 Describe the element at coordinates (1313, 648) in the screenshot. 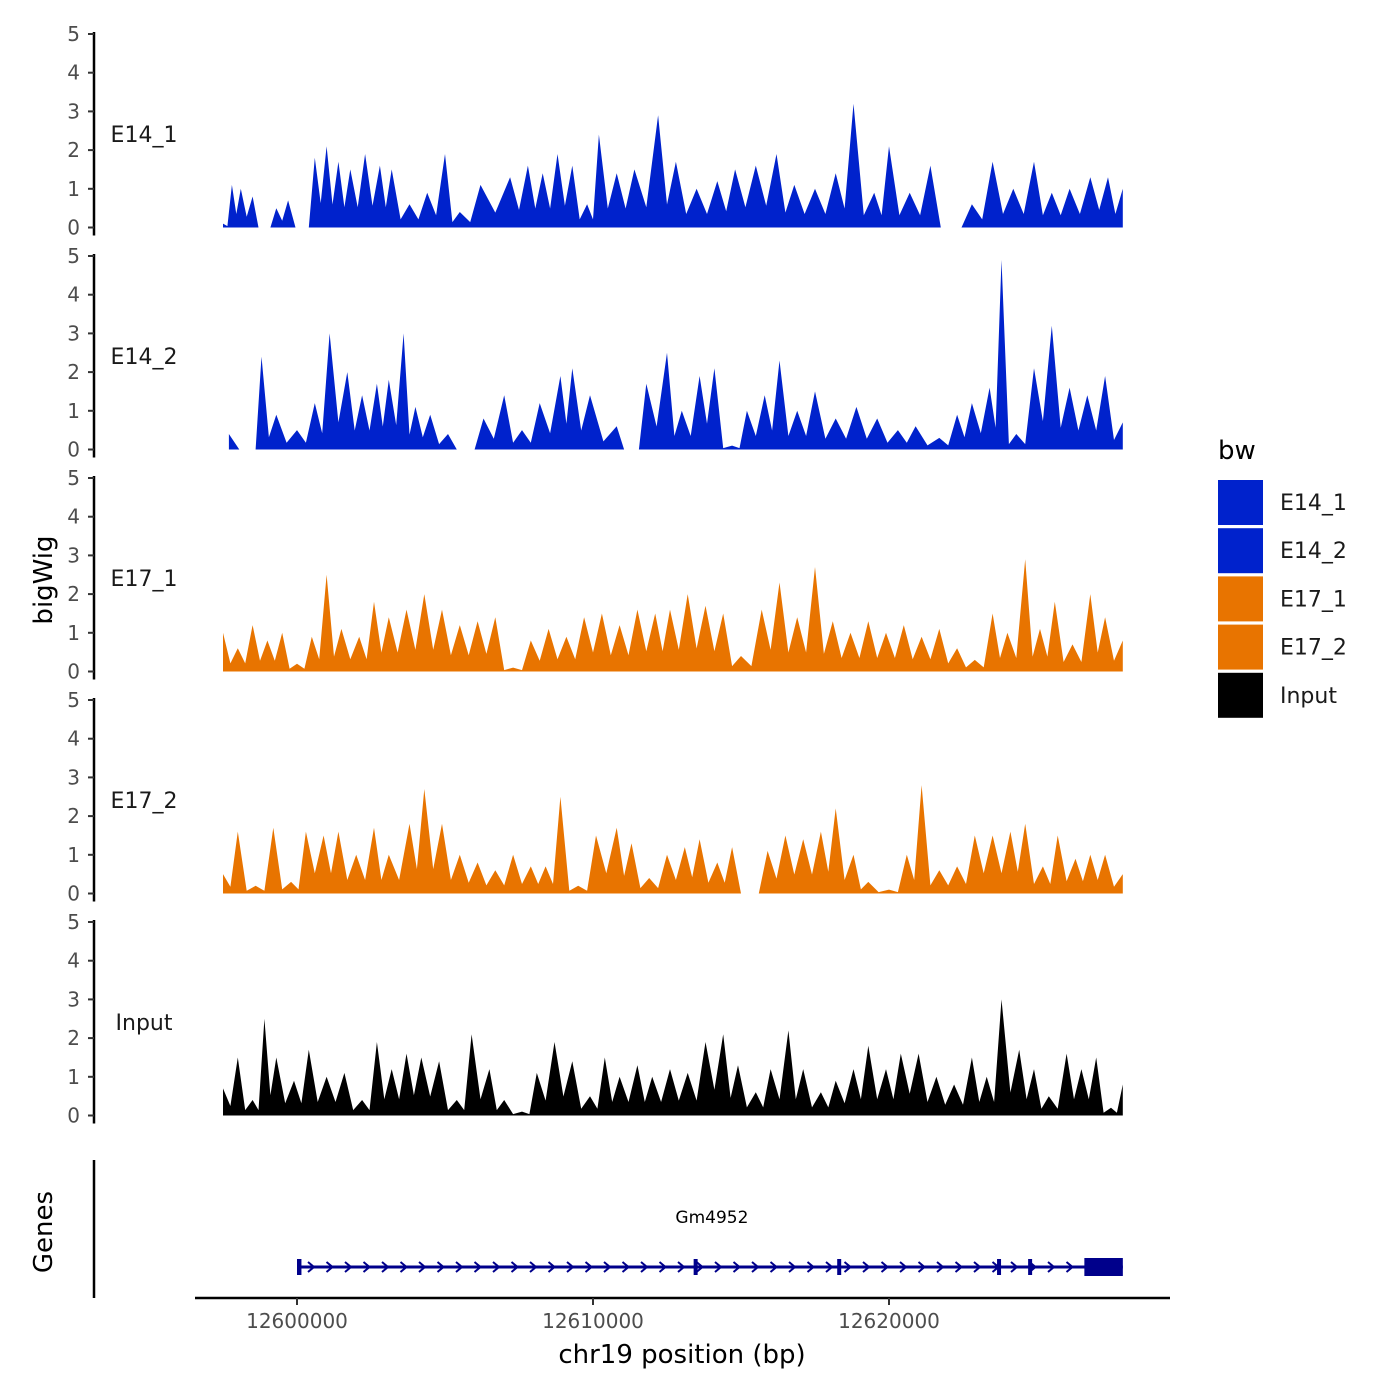

I see `legend-label: E17_2` at that location.